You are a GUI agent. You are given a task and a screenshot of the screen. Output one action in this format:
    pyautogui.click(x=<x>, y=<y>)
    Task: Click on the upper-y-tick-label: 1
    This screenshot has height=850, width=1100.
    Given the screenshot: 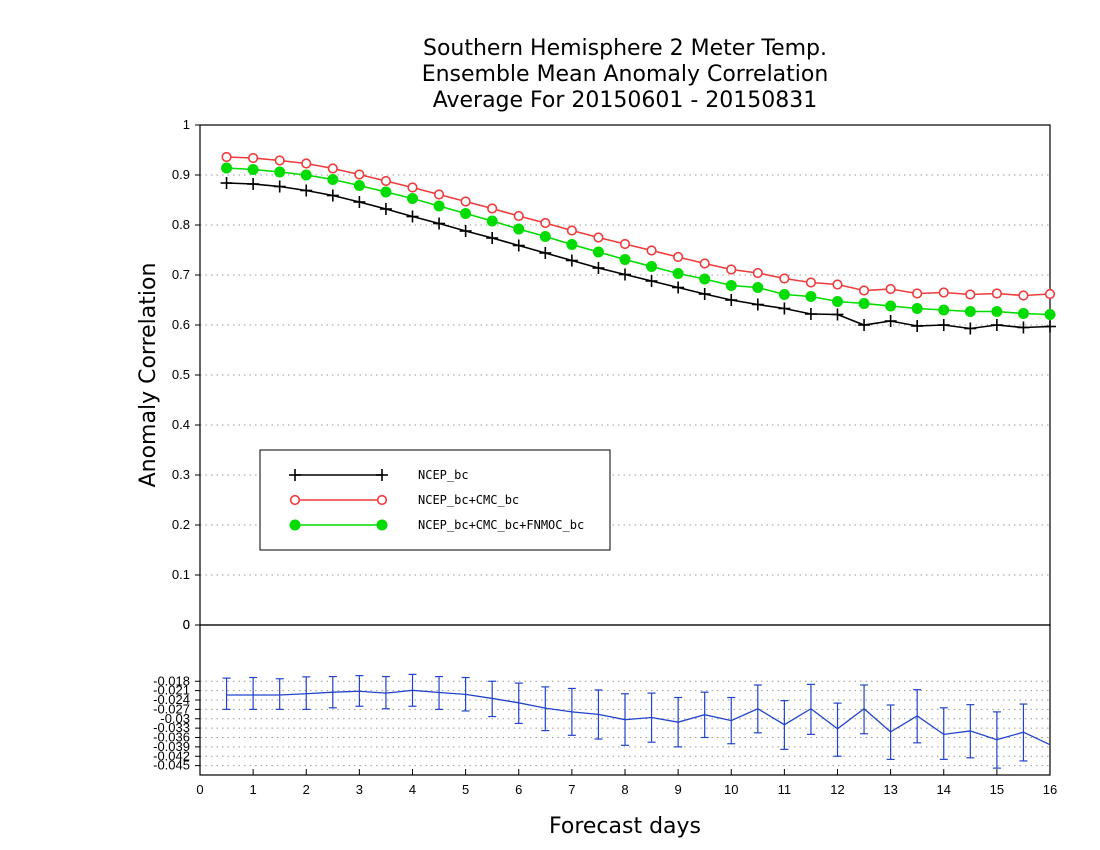 What is the action you would take?
    pyautogui.click(x=186, y=124)
    